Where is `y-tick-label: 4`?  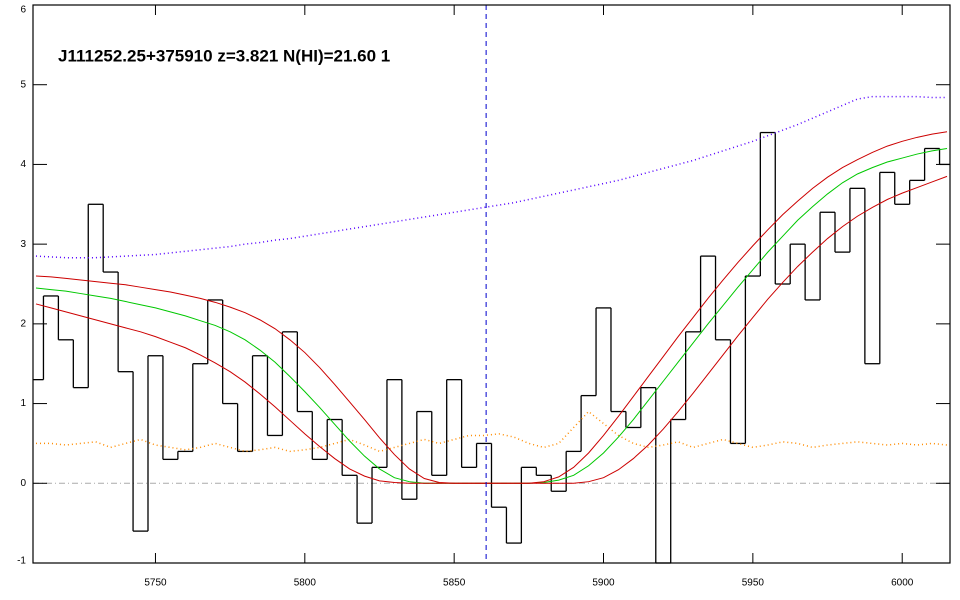 y-tick-label: 4 is located at coordinates (23, 164).